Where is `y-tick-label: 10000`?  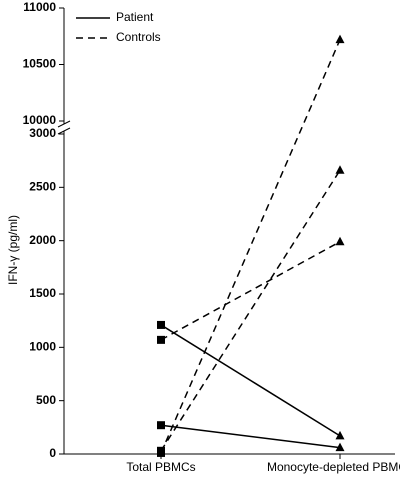 y-tick-label: 10000 is located at coordinates (40, 120).